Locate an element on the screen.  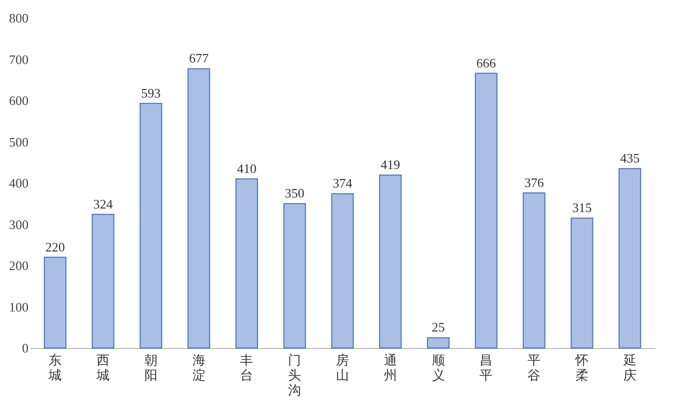
y-tick-label: 500 is located at coordinates (18, 142).